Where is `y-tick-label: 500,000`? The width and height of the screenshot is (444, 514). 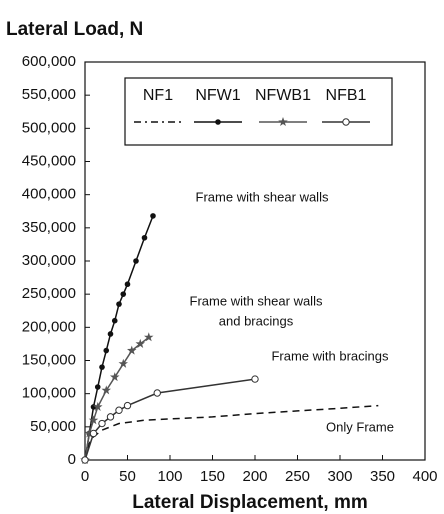 y-tick-label: 500,000 is located at coordinates (49, 127).